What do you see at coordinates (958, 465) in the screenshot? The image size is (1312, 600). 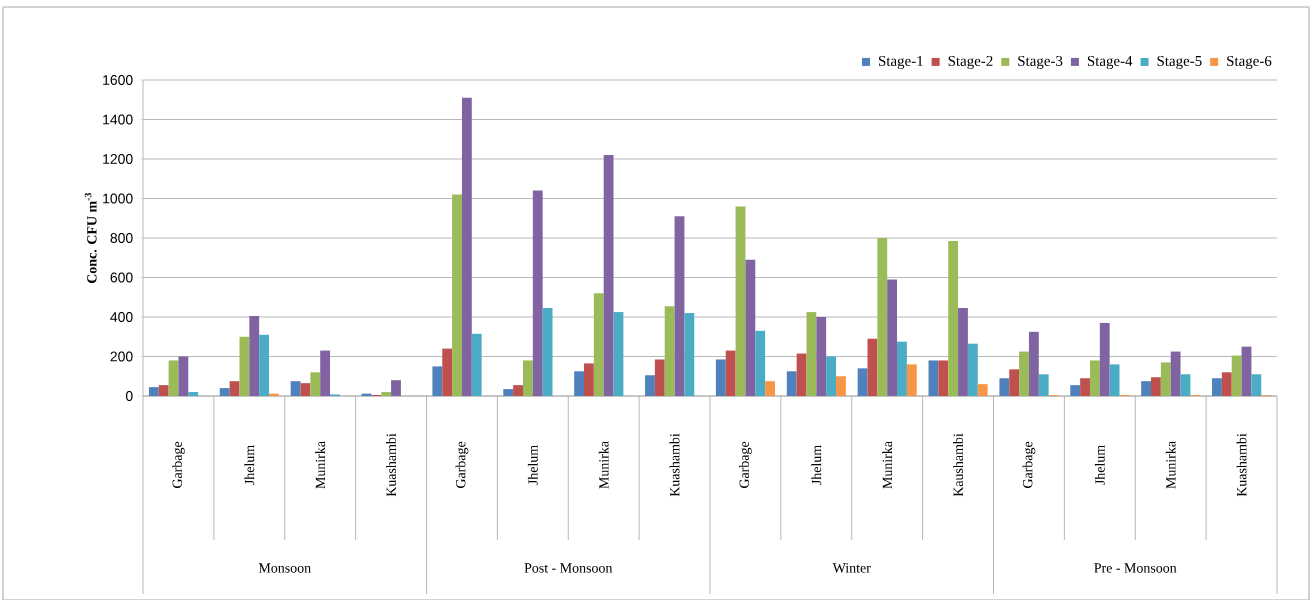 I see `x-tick-label: Kaushambi` at bounding box center [958, 465].